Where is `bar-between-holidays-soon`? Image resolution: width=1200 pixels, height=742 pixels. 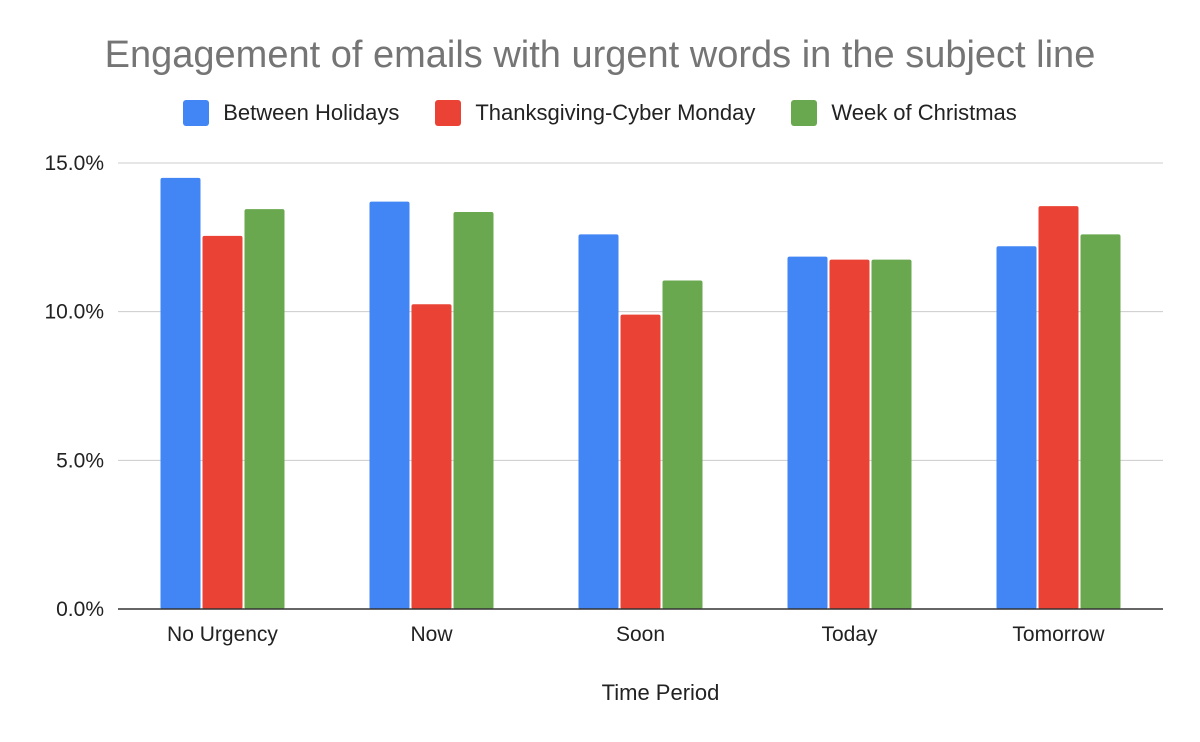
bar-between-holidays-soon is located at coordinates (598, 422).